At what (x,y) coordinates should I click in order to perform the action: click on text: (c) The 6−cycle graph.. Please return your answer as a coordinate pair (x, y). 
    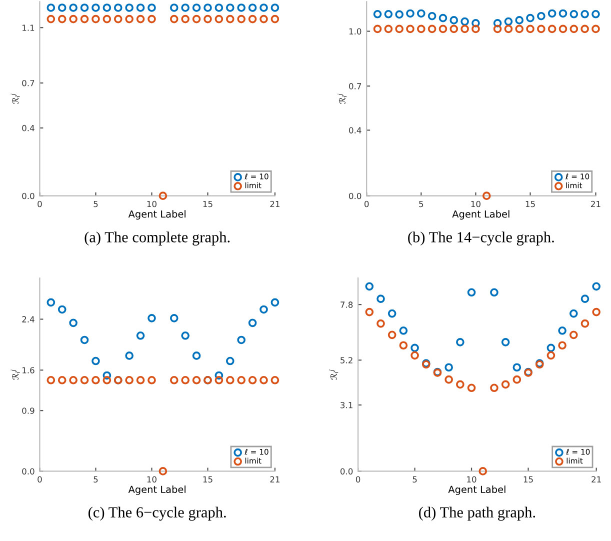
    Looking at the image, I should click on (157, 513).